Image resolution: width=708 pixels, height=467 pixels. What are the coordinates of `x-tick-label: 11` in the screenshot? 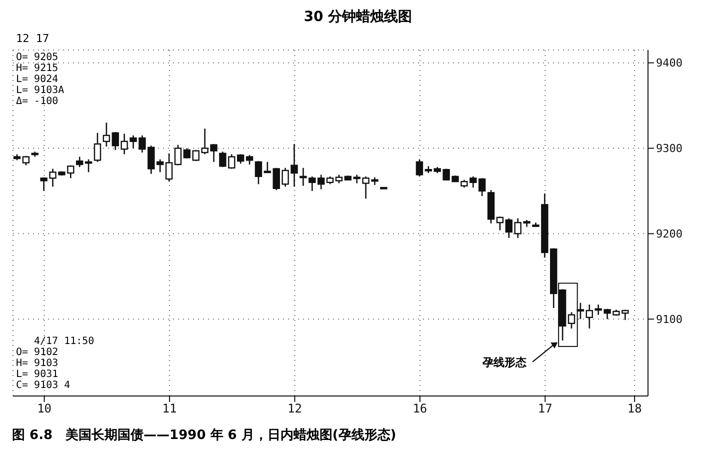 It's located at (169, 409).